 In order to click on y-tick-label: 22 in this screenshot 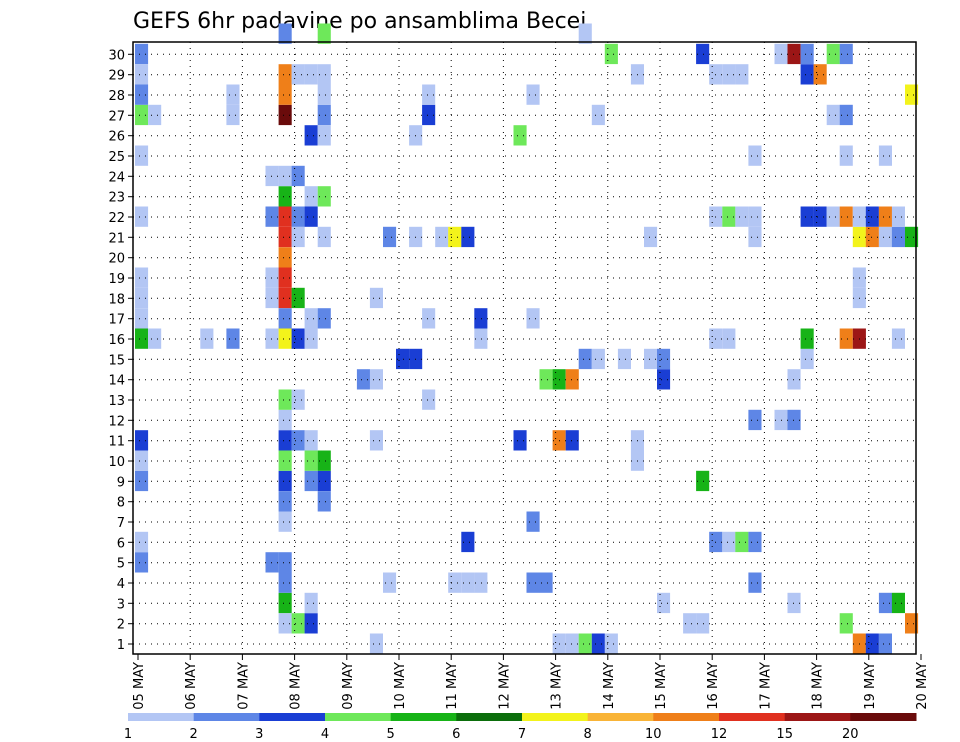, I will do `click(116, 218)`.